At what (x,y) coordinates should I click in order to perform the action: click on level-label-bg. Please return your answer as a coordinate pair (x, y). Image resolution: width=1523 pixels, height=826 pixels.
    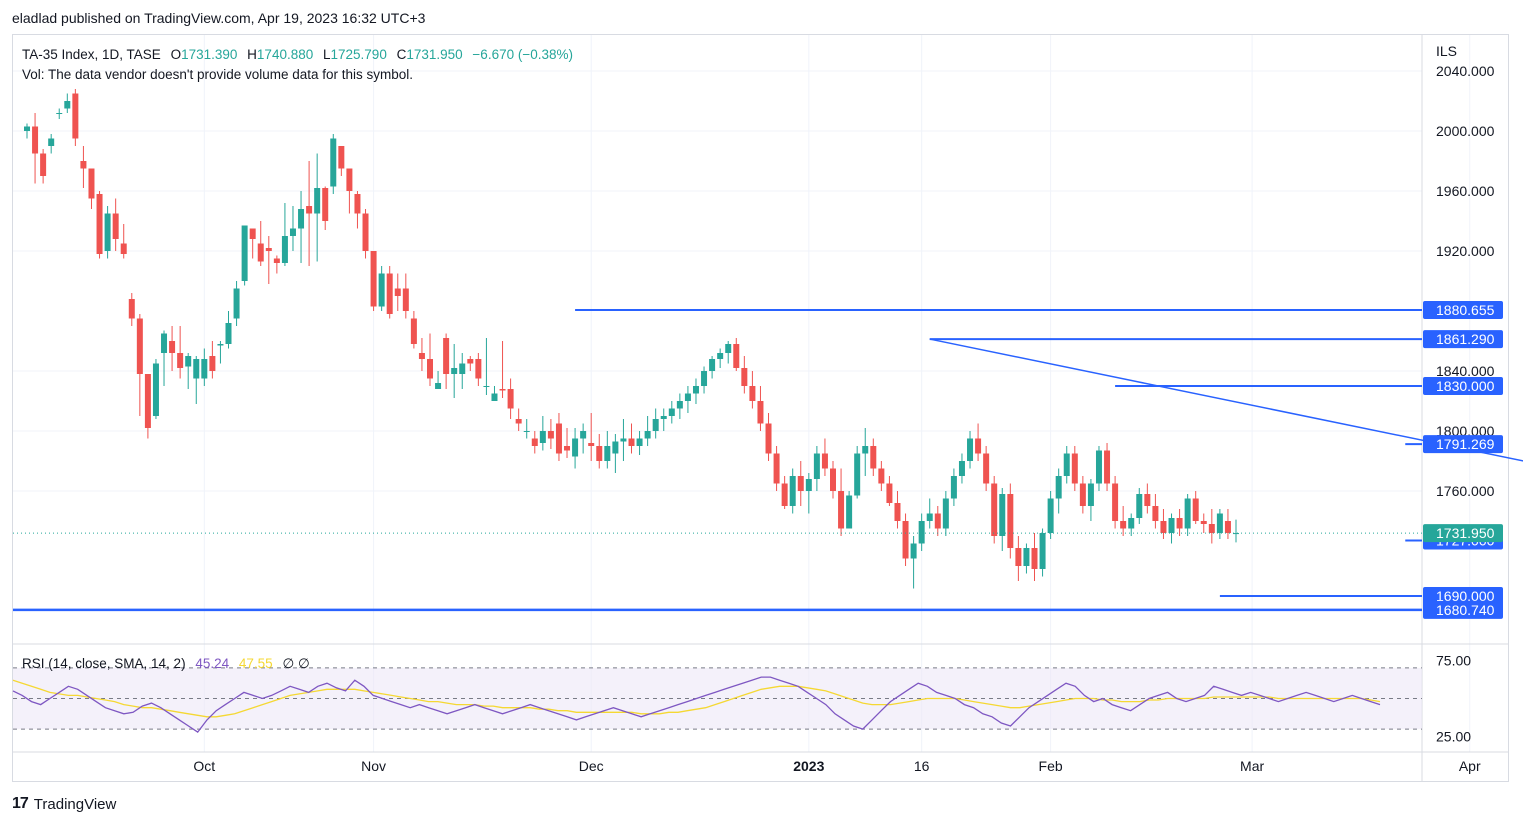
    Looking at the image, I should click on (1463, 386).